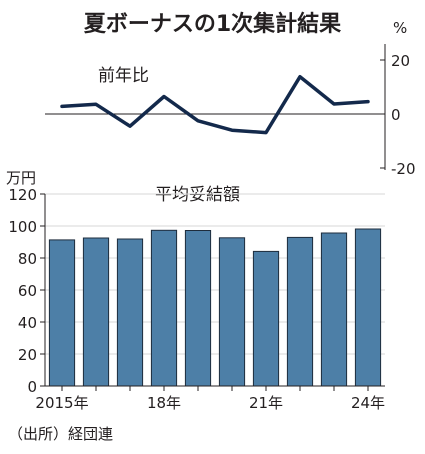  What do you see at coordinates (400, 28) in the screenshot?
I see `line-unit-label: %` at bounding box center [400, 28].